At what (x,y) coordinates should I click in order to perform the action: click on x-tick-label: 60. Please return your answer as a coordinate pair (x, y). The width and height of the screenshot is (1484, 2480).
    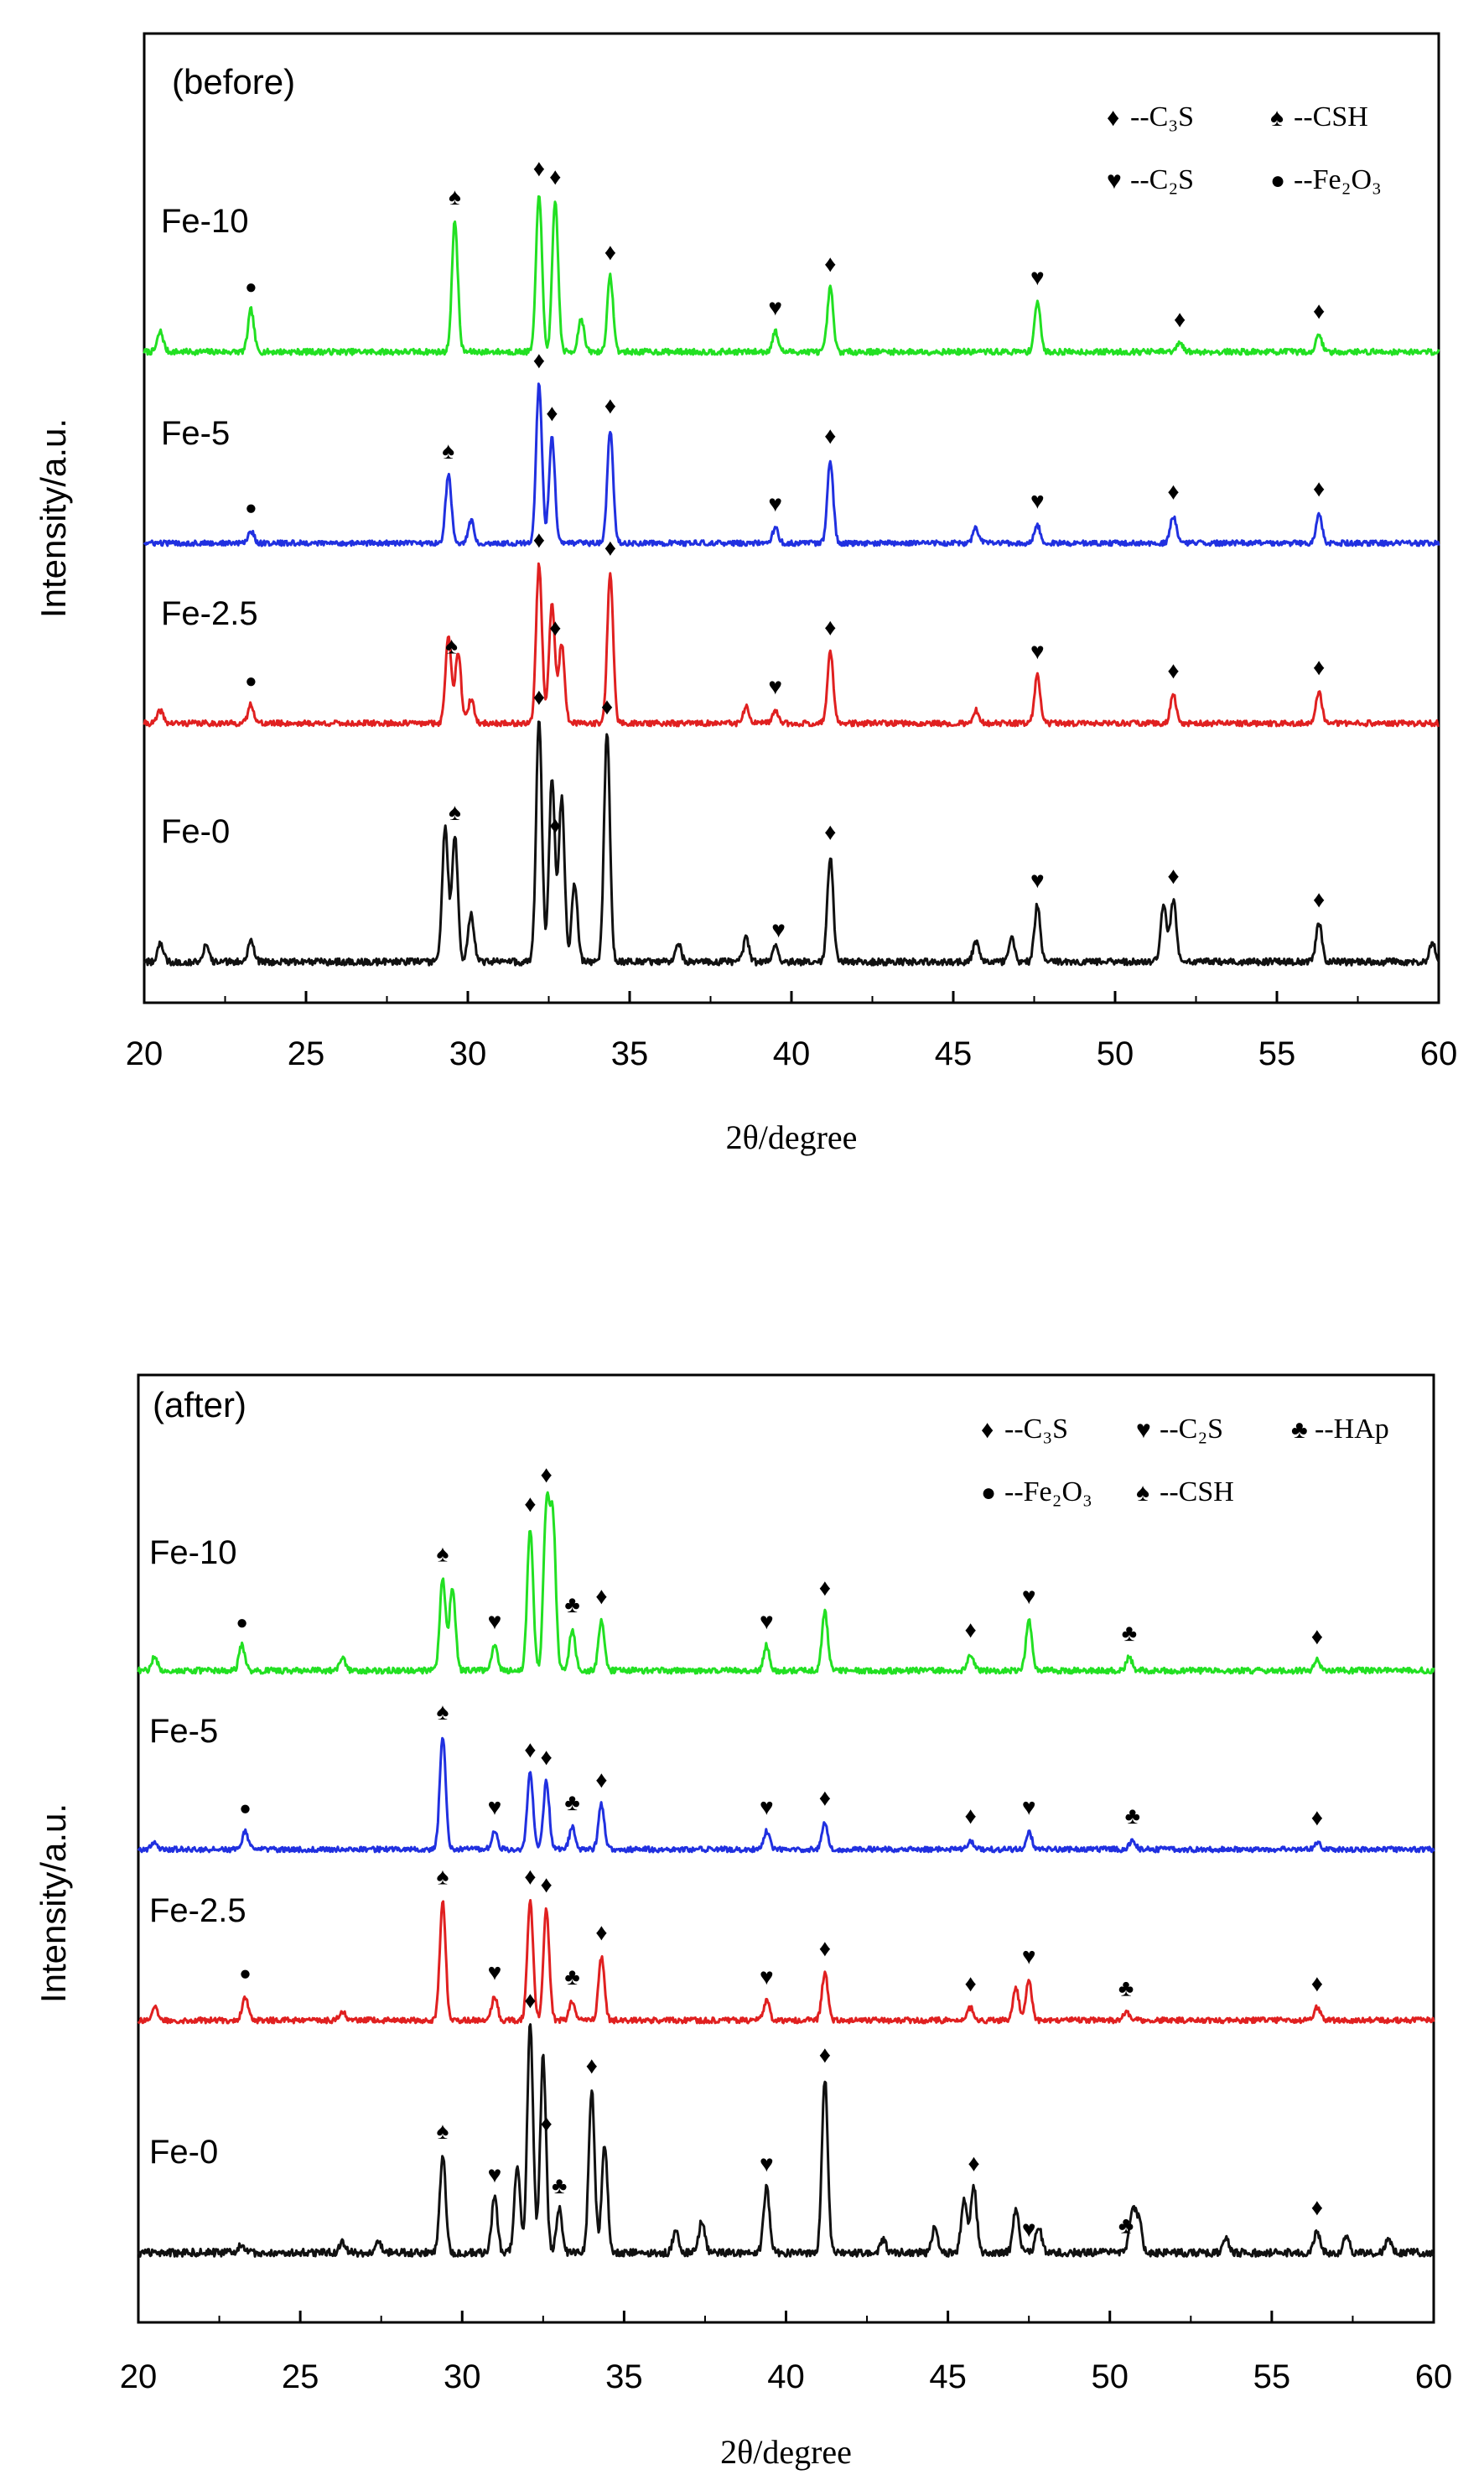
    Looking at the image, I should click on (1434, 2376).